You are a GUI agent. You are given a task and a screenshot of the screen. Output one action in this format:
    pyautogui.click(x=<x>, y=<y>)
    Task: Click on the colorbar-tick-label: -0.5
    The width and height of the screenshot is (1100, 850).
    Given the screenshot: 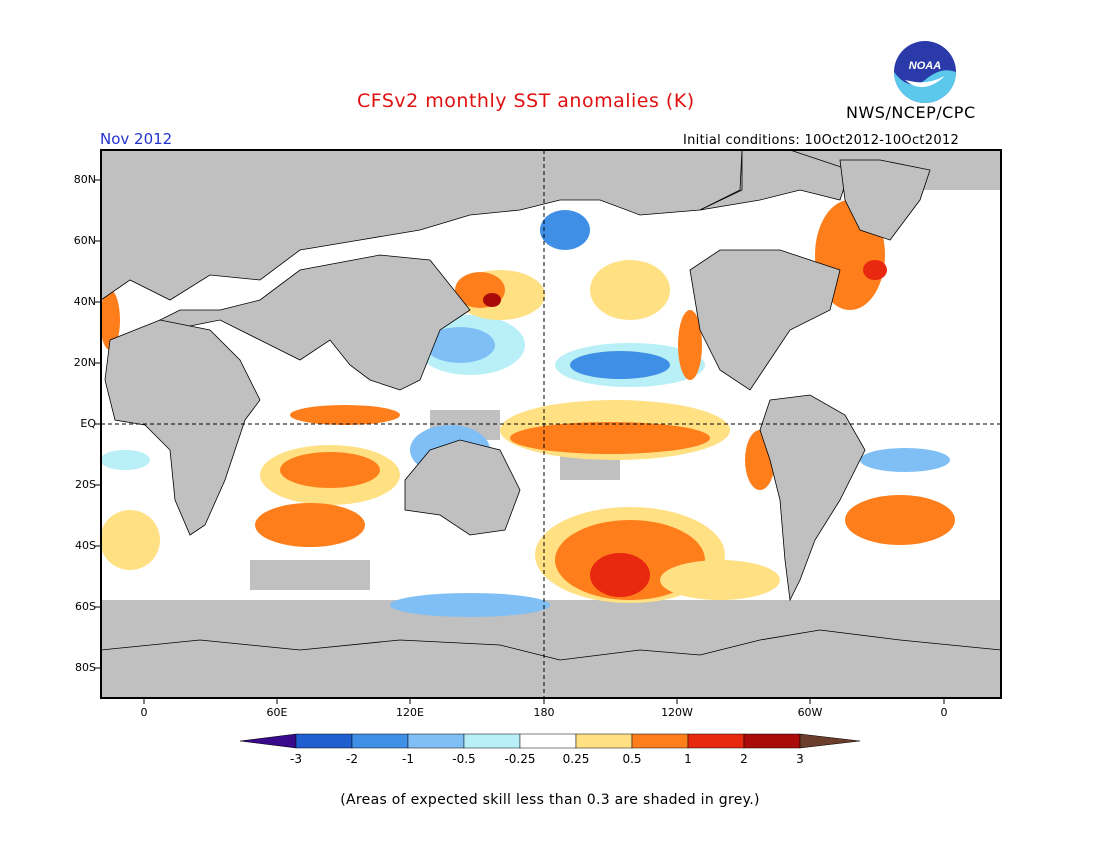 What is the action you would take?
    pyautogui.click(x=464, y=759)
    